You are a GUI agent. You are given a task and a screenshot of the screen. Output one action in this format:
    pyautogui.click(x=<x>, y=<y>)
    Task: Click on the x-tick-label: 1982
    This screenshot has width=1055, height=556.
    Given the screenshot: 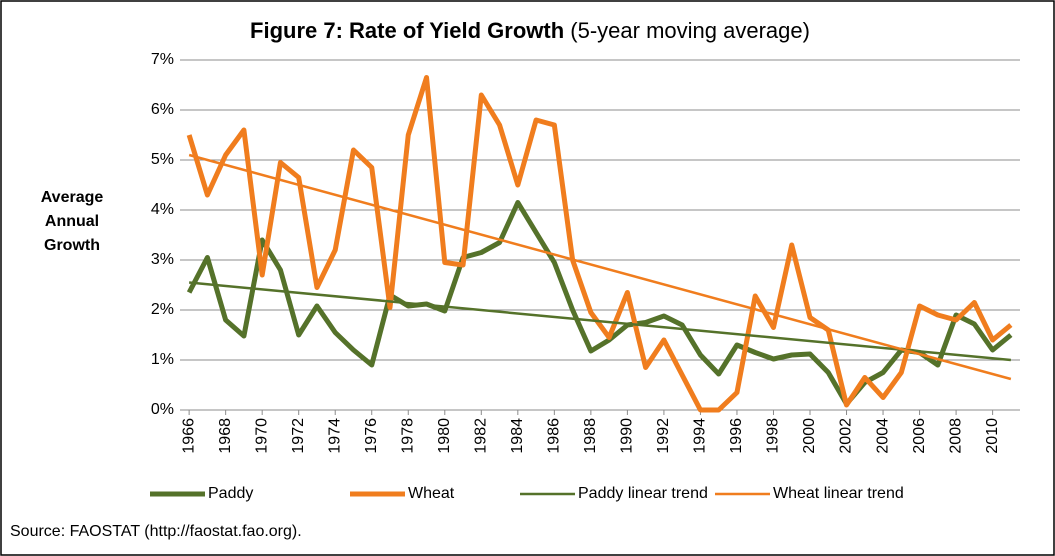 What is the action you would take?
    pyautogui.click(x=481, y=436)
    